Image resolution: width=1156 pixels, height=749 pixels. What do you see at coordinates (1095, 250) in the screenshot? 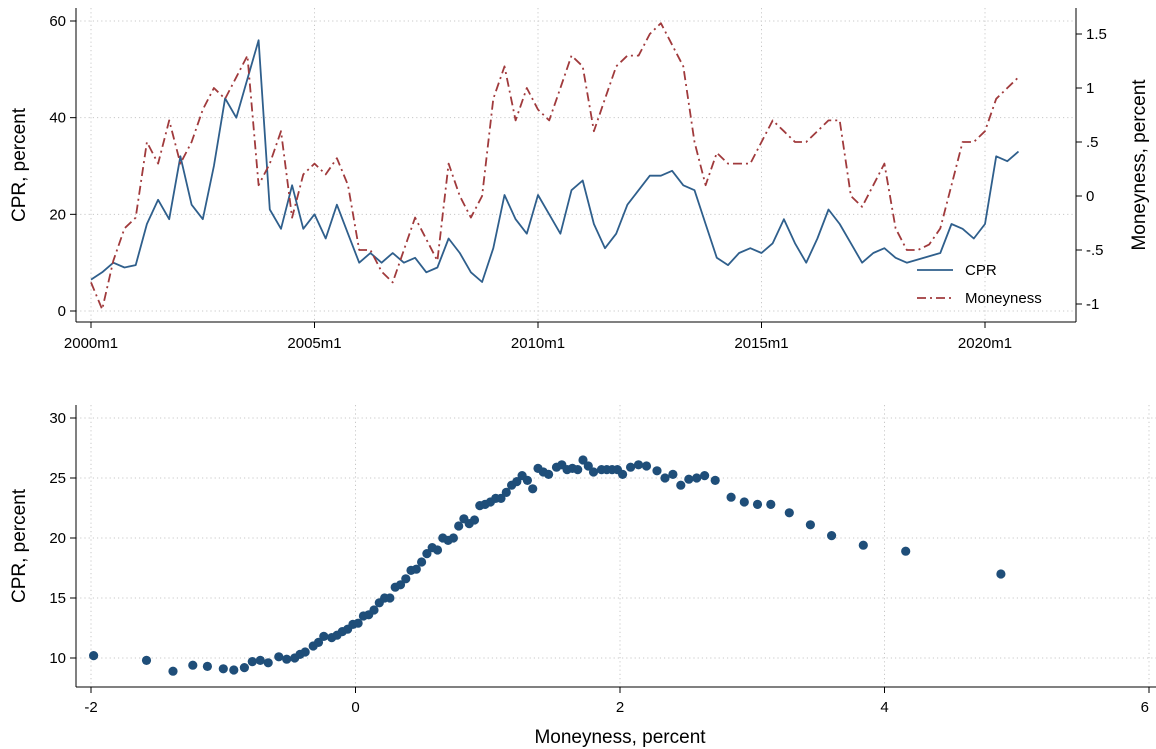
I see `y-right-tick-label: -.5` at bounding box center [1095, 250].